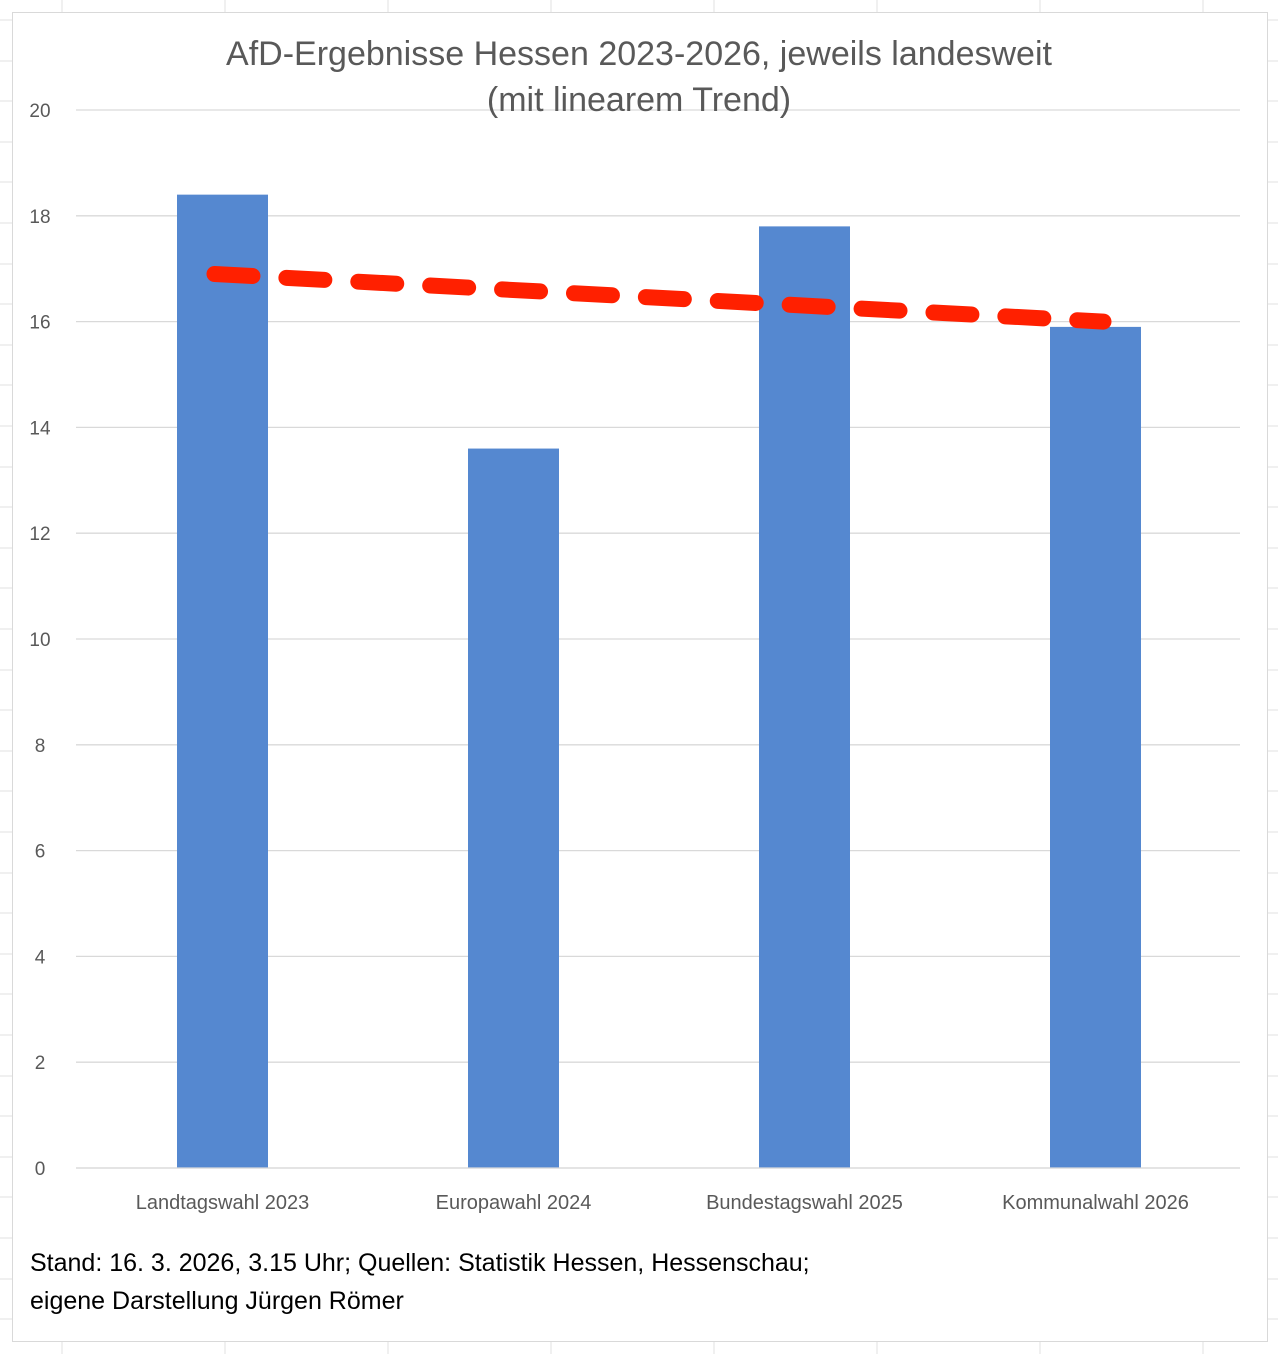 The height and width of the screenshot is (1354, 1278). I want to click on x-tick-label-2: Europawahl 2024, so click(514, 1203).